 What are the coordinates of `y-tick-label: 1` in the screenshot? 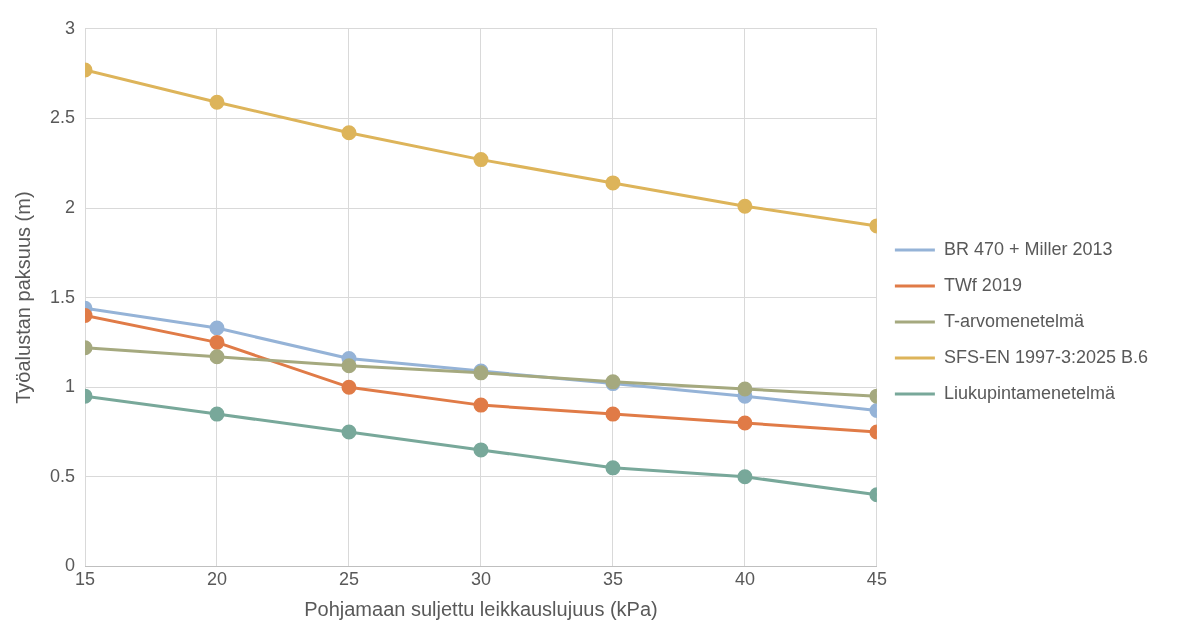 It's located at (70, 386).